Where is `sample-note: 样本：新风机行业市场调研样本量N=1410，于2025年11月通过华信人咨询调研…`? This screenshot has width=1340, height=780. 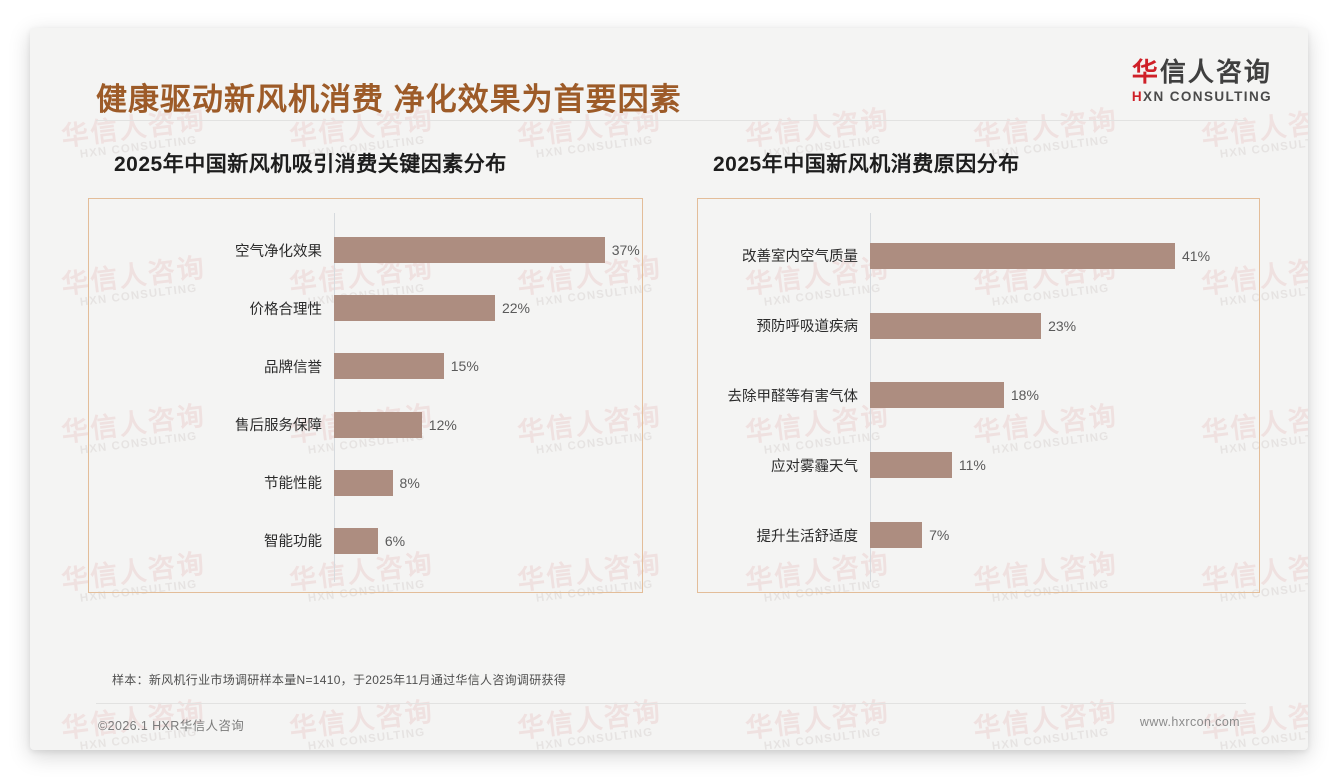 sample-note: 样本：新风机行业市场调研样本量N=1410，于2025年11月通过华信人咨询调研… is located at coordinates (339, 680).